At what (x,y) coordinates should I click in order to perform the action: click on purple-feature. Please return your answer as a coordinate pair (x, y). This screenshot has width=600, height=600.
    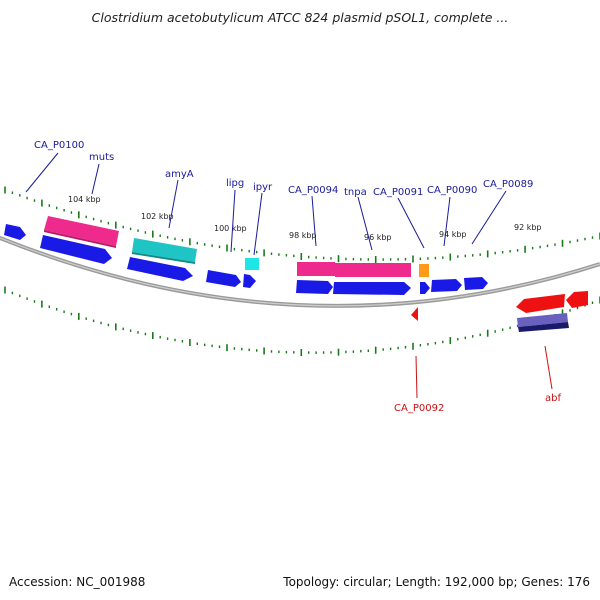
    Looking at the image, I should click on (542, 320).